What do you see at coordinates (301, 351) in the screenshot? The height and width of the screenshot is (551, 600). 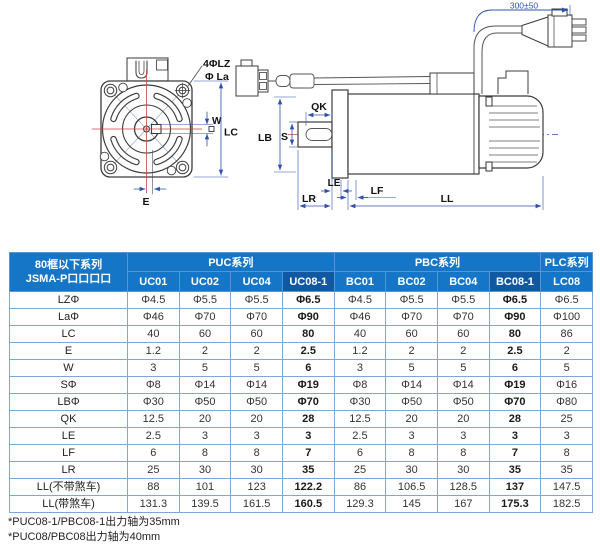 I see `table-row: E 1.2 2 2 2.5 1.2 2 2 2.5 2` at bounding box center [301, 351].